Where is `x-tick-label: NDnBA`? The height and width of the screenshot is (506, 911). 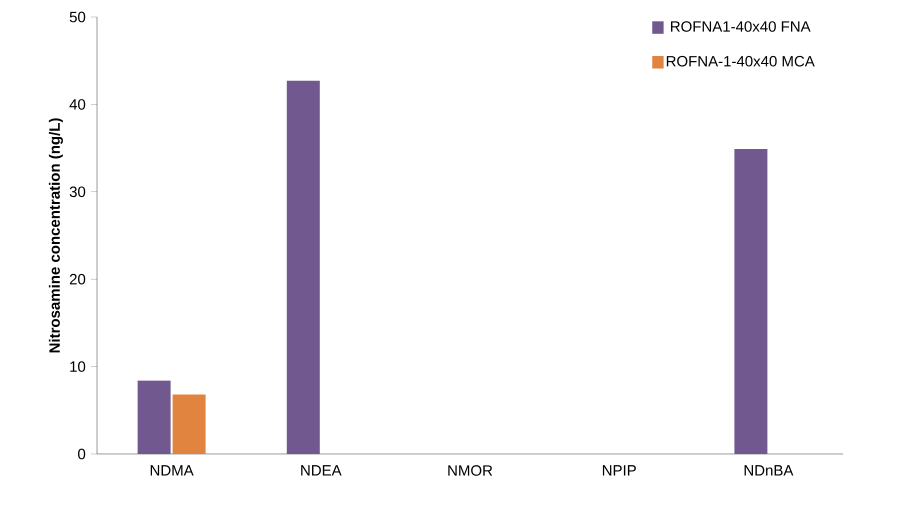 x-tick-label: NDnBA is located at coordinates (769, 470).